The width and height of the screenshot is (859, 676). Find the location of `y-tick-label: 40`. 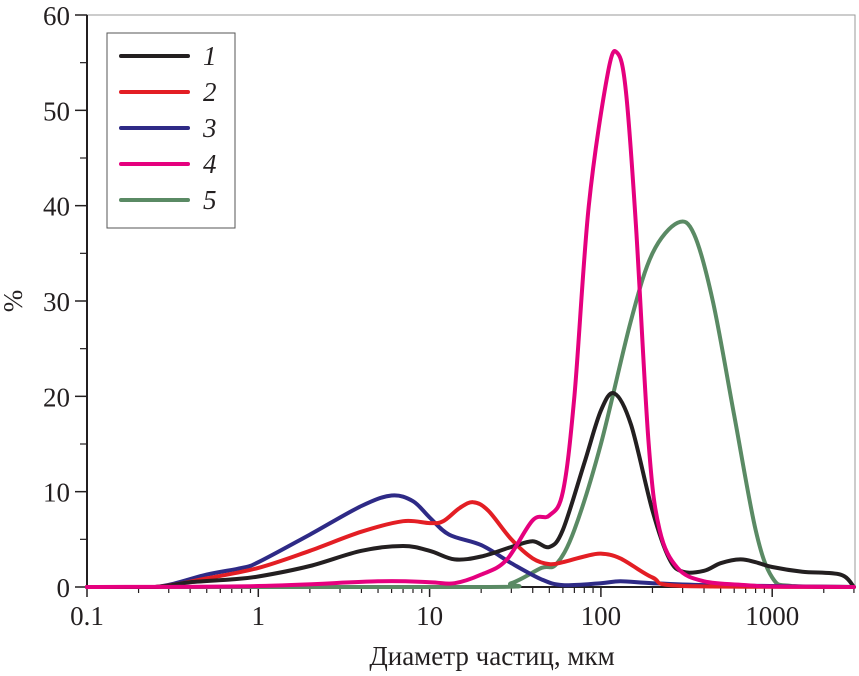

y-tick-label: 40 is located at coordinates (56, 207).